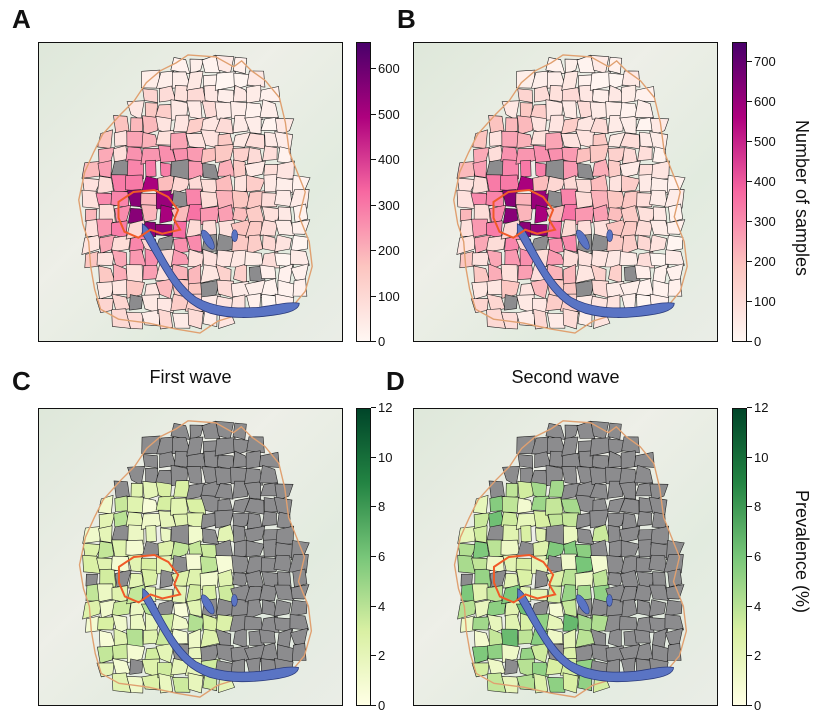 Image resolution: width=817 pixels, height=713 pixels. I want to click on map-svg, so click(195, 194).